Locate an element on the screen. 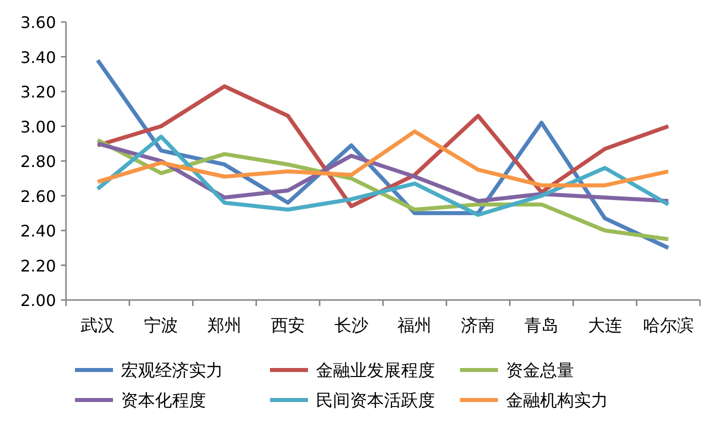  x-tick-label: 大连 is located at coordinates (605, 326).